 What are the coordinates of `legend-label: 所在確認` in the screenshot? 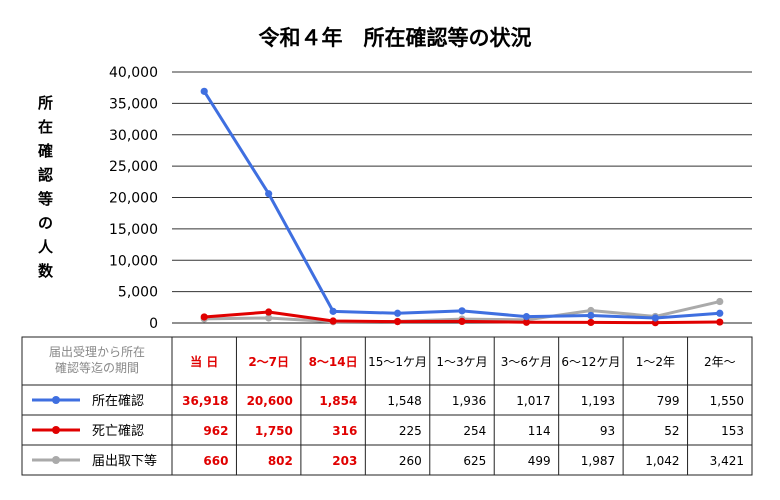 It's located at (118, 401).